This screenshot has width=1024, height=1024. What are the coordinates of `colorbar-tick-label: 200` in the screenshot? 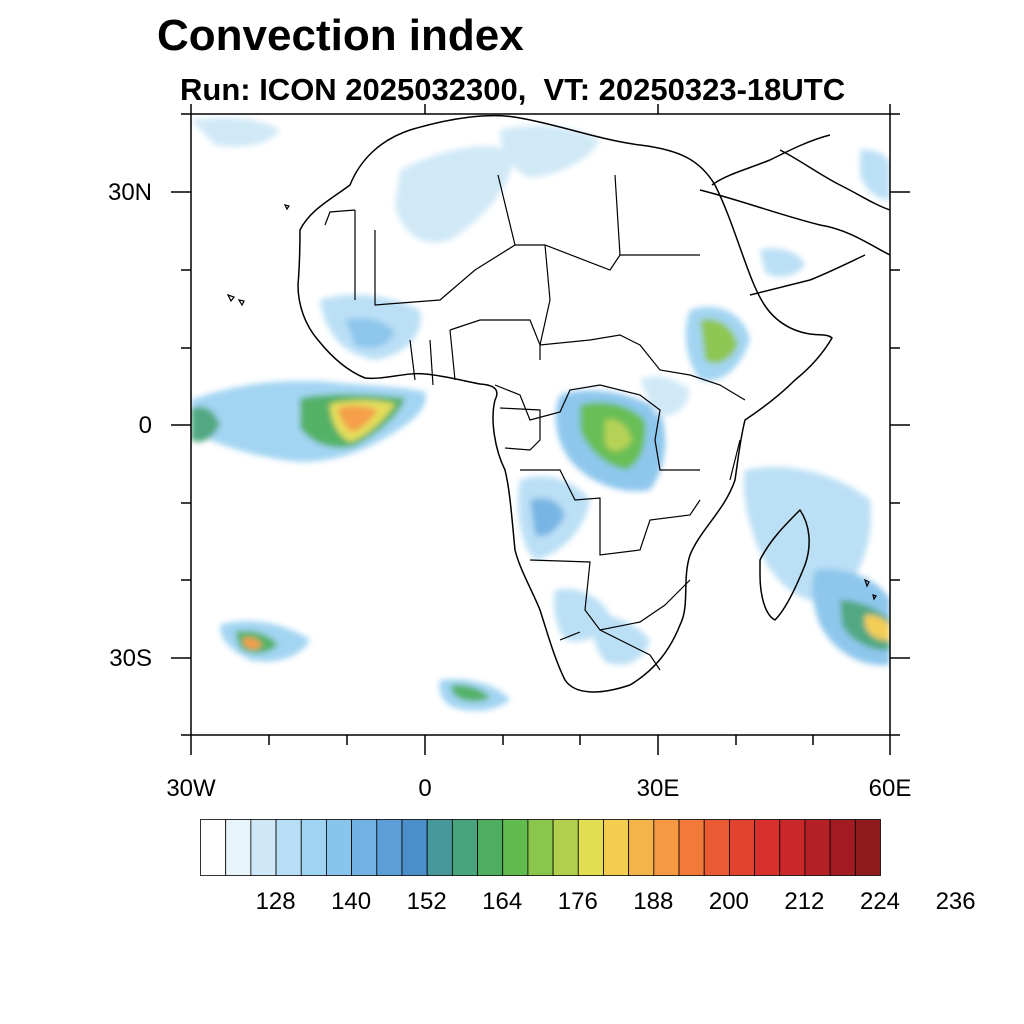 It's located at (728, 901).